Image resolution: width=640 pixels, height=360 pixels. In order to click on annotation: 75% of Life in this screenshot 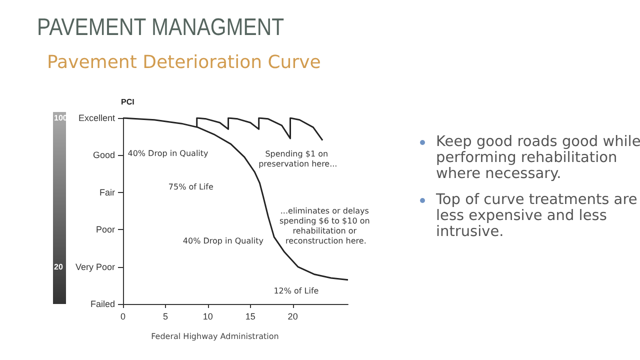, I will do `click(191, 187)`.